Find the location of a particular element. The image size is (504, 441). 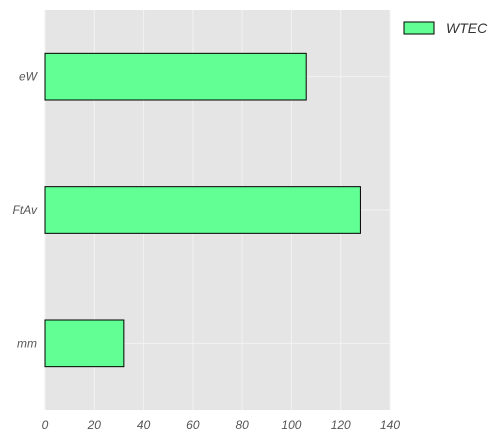

x-tick-label: 40 is located at coordinates (144, 425).